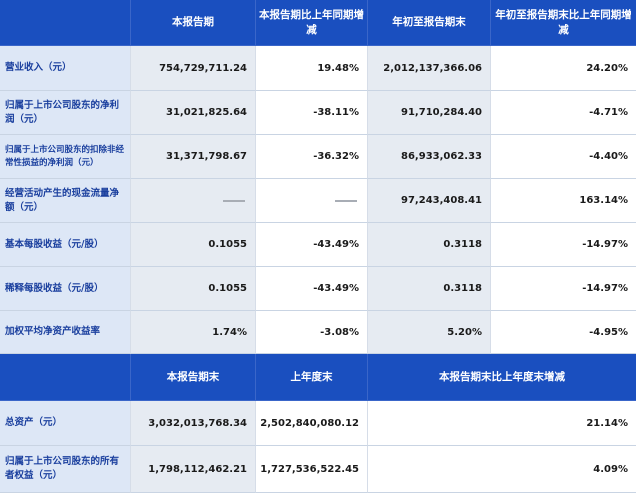 This screenshot has width=636, height=493. What do you see at coordinates (65, 289) in the screenshot?
I see `row-label: 稀释每股收益（元/股）` at bounding box center [65, 289].